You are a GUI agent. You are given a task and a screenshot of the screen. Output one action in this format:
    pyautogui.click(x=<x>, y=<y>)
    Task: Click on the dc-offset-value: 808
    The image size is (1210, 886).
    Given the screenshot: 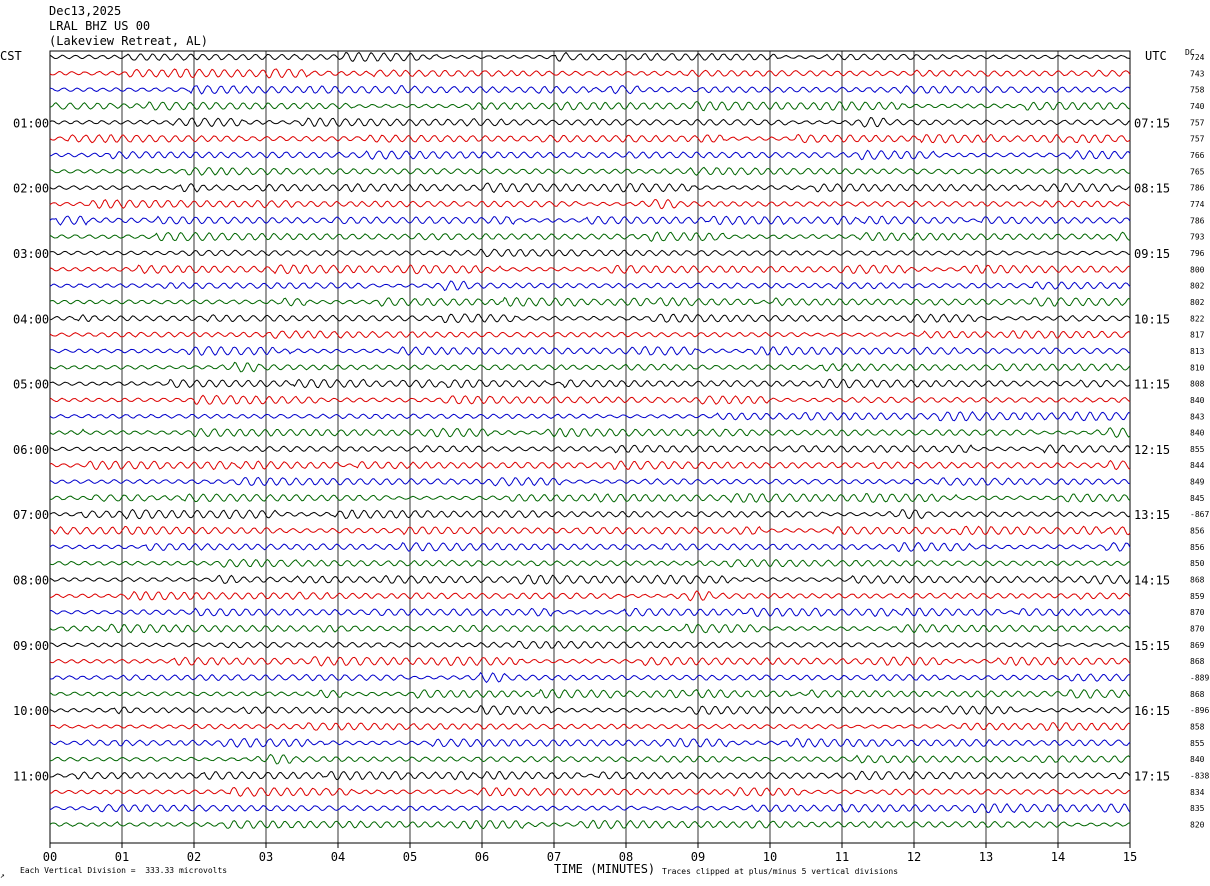 What is the action you would take?
    pyautogui.click(x=1197, y=384)
    